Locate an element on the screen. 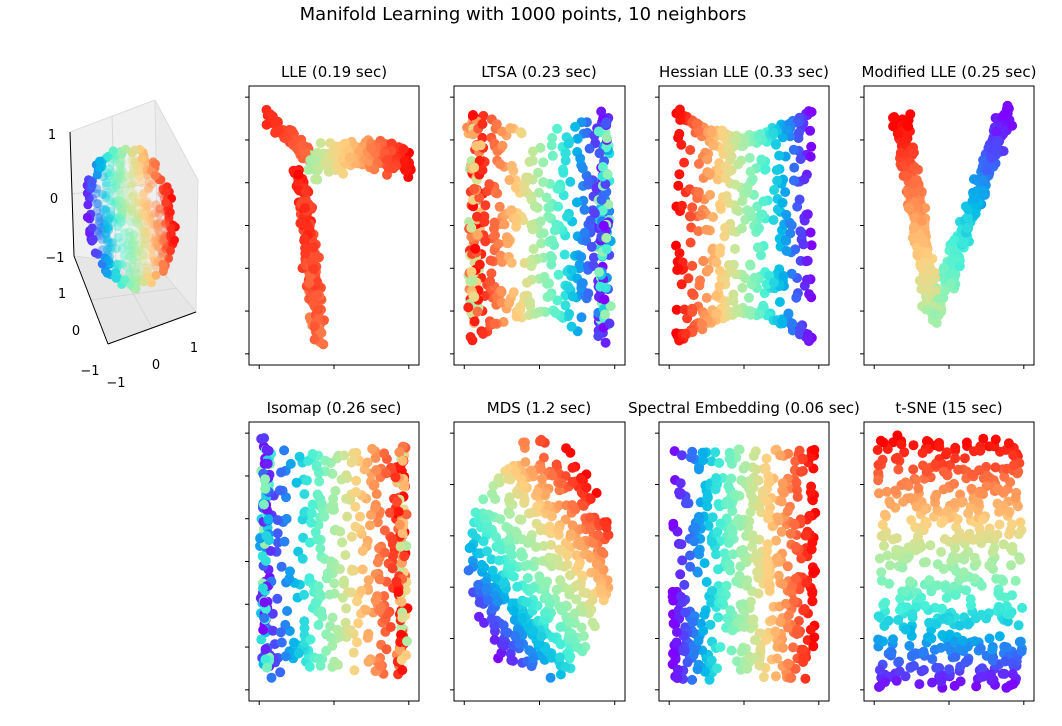 The height and width of the screenshot is (726, 1062). y-tick-label: 1 is located at coordinates (62, 294).